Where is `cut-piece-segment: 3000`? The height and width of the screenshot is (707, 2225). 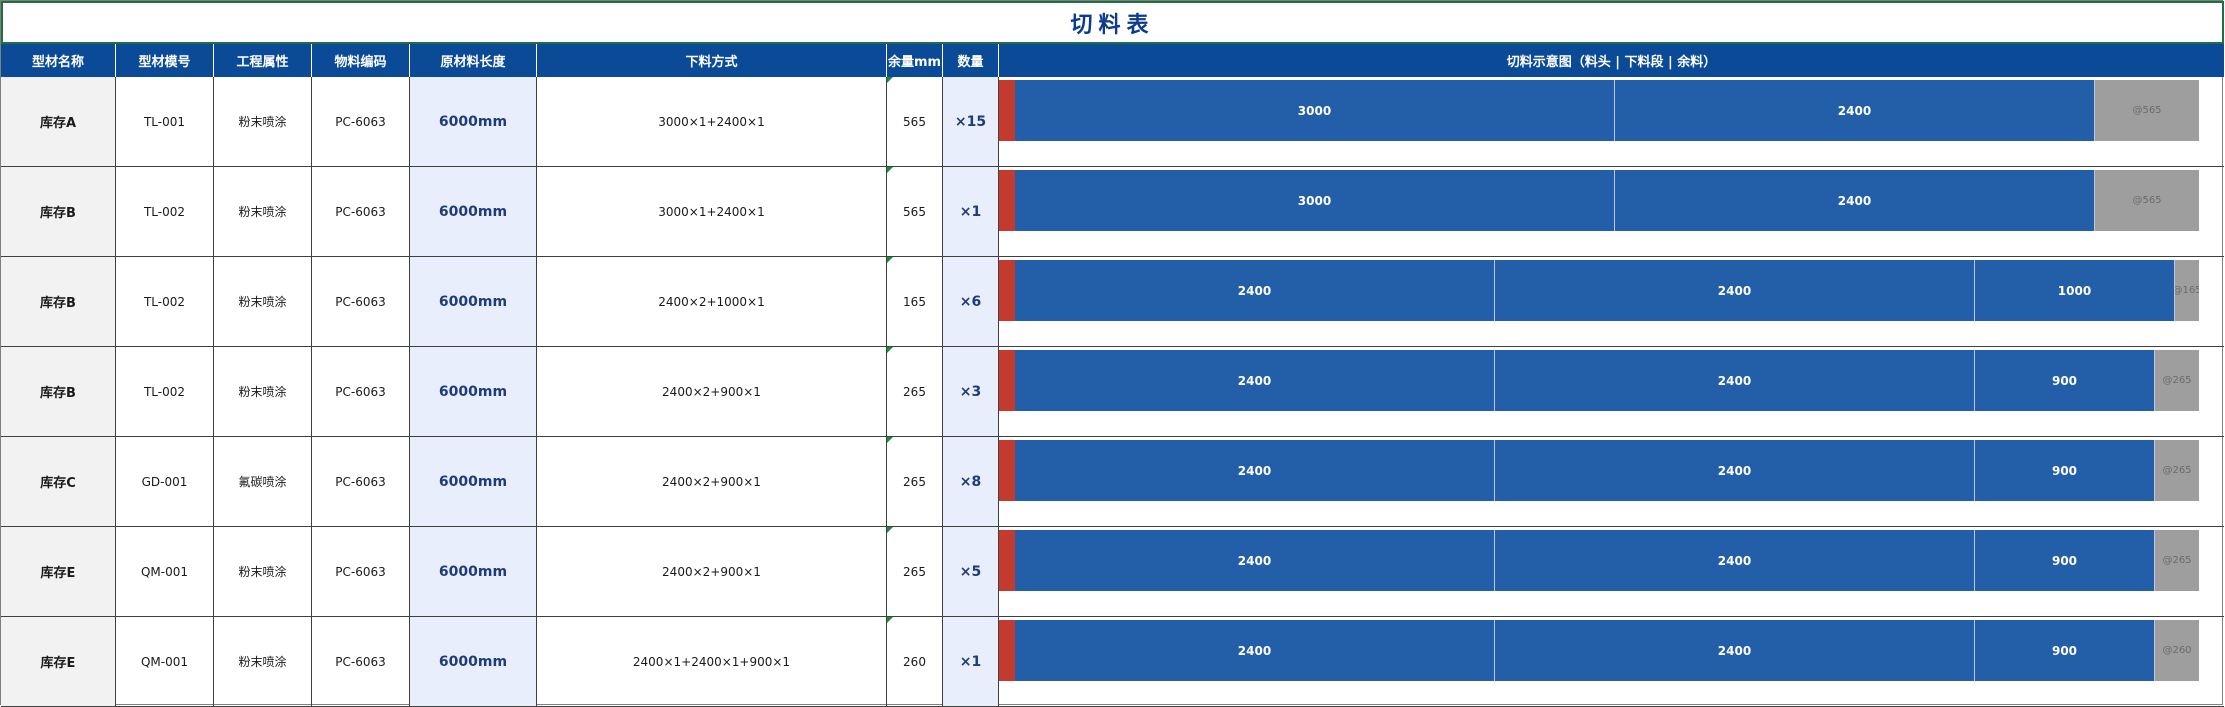 cut-piece-segment: 3000 is located at coordinates (1315, 110).